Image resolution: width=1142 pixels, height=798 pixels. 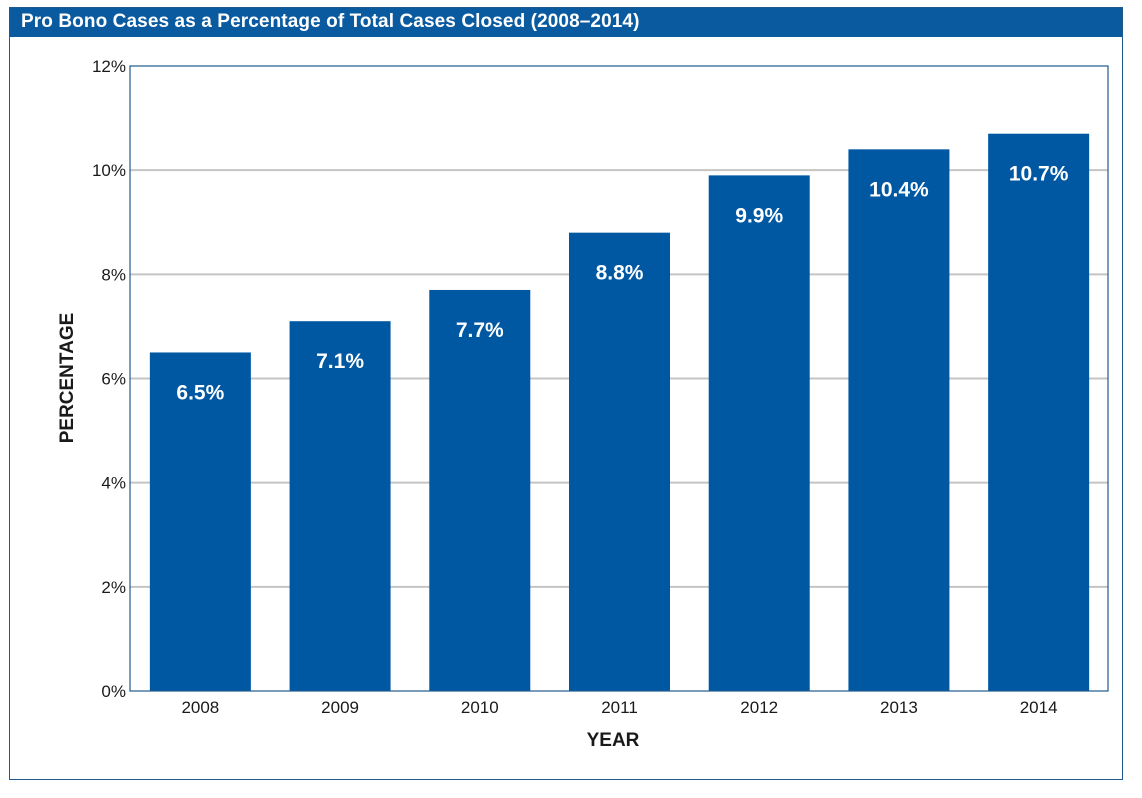 I want to click on x-tick-label: 2014, so click(x=1039, y=707).